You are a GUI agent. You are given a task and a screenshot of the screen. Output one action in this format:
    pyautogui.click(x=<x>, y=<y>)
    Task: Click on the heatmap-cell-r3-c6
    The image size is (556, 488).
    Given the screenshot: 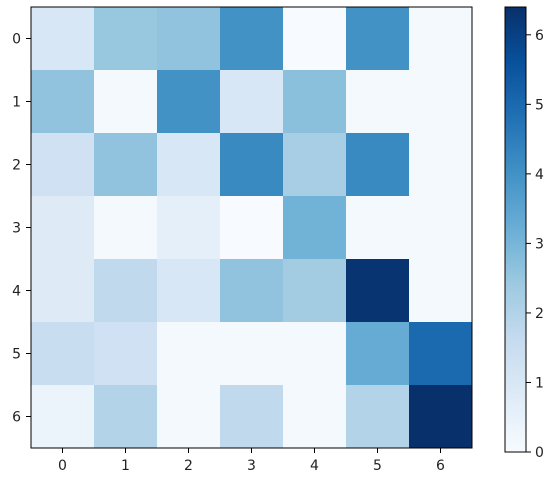 What is the action you would take?
    pyautogui.click(x=441, y=228)
    